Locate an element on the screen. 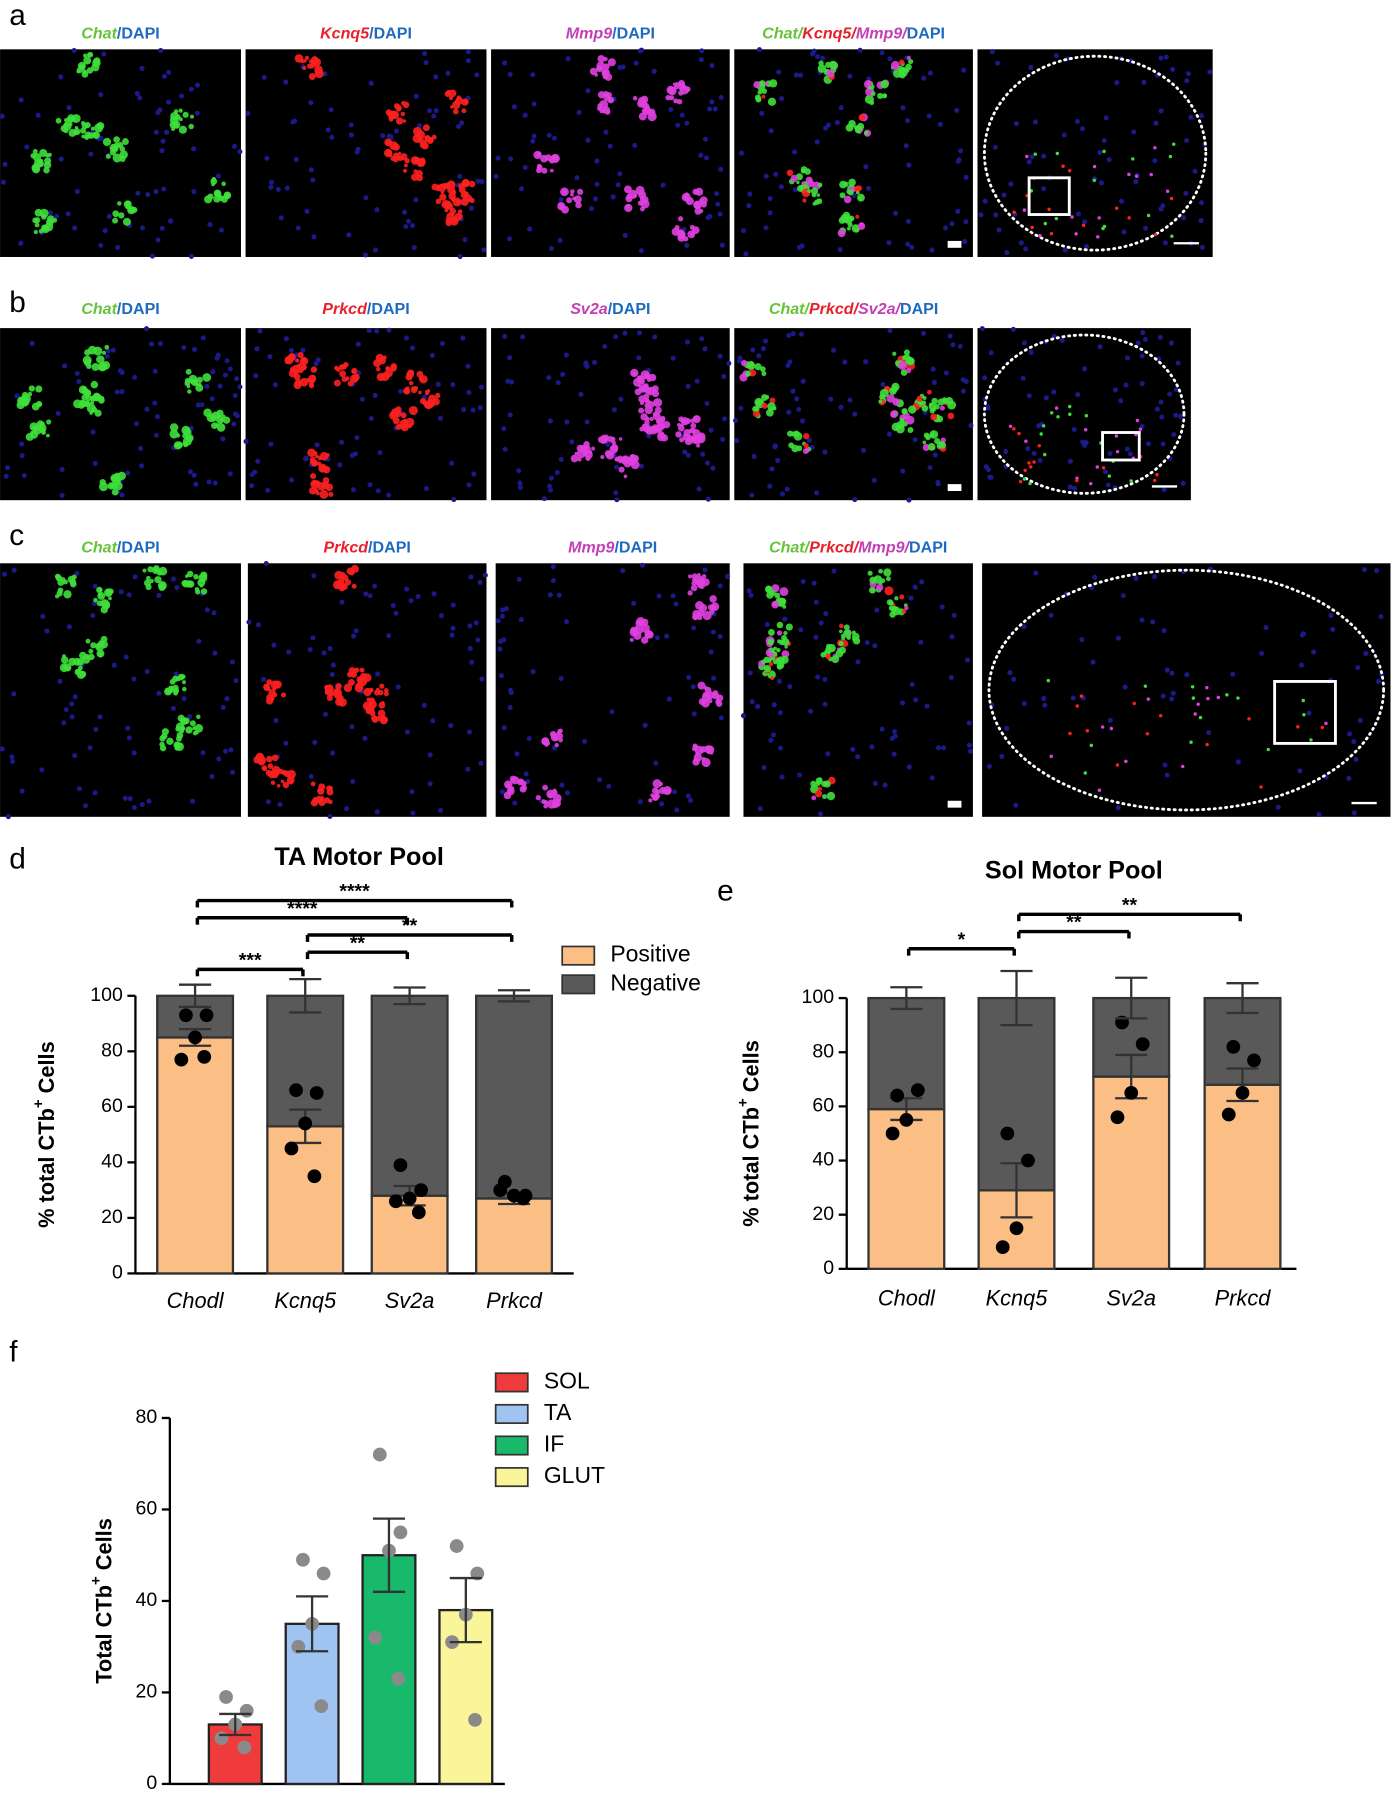 This screenshot has height=1800, width=1394. channel-label: Chat/DAPI is located at coordinates (120, 34).